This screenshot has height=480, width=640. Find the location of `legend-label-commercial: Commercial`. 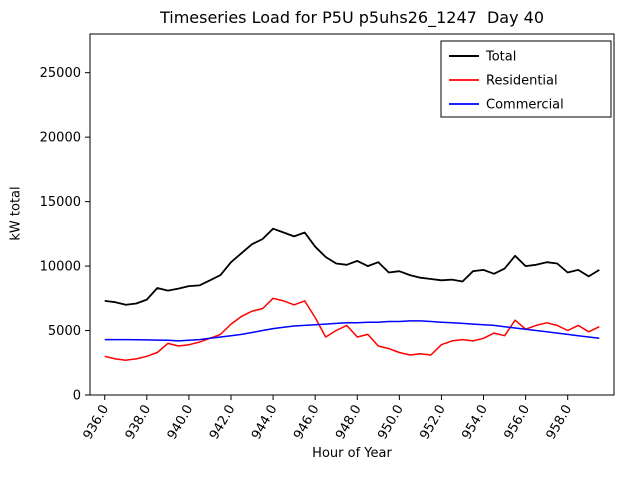

legend-label-commercial: Commercial is located at coordinates (525, 105).